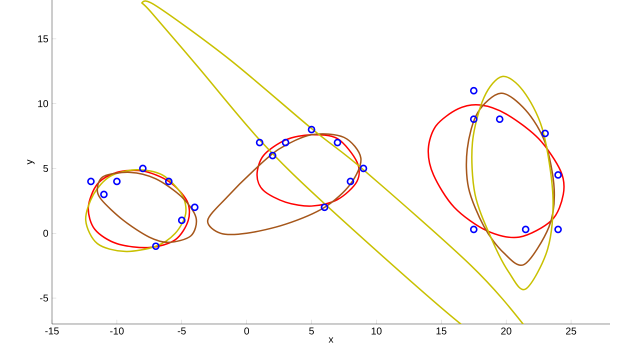 This screenshot has height=362, width=623. I want to click on y-tick-label: 10, so click(43, 104).